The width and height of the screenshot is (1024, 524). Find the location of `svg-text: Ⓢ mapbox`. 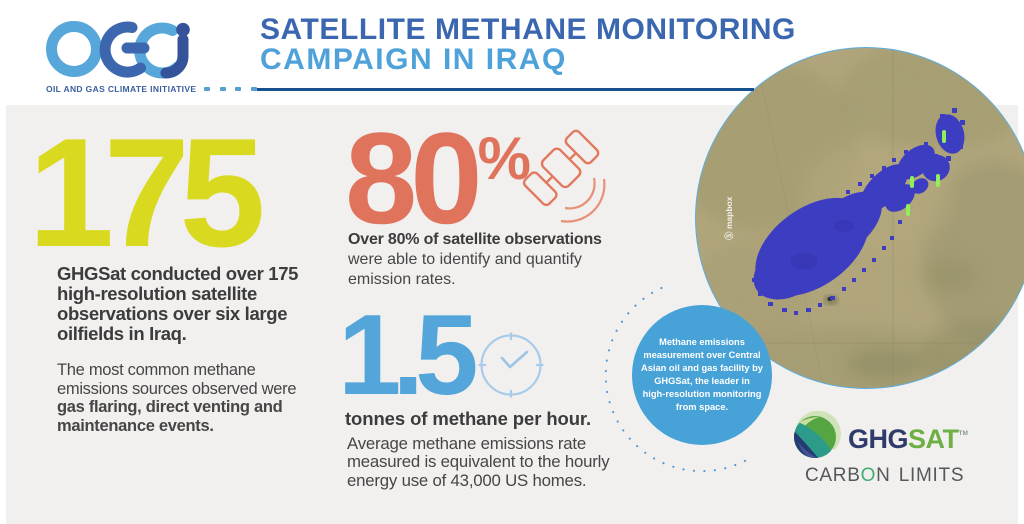

svg-text: Ⓢ mapbox is located at coordinates (729, 218).